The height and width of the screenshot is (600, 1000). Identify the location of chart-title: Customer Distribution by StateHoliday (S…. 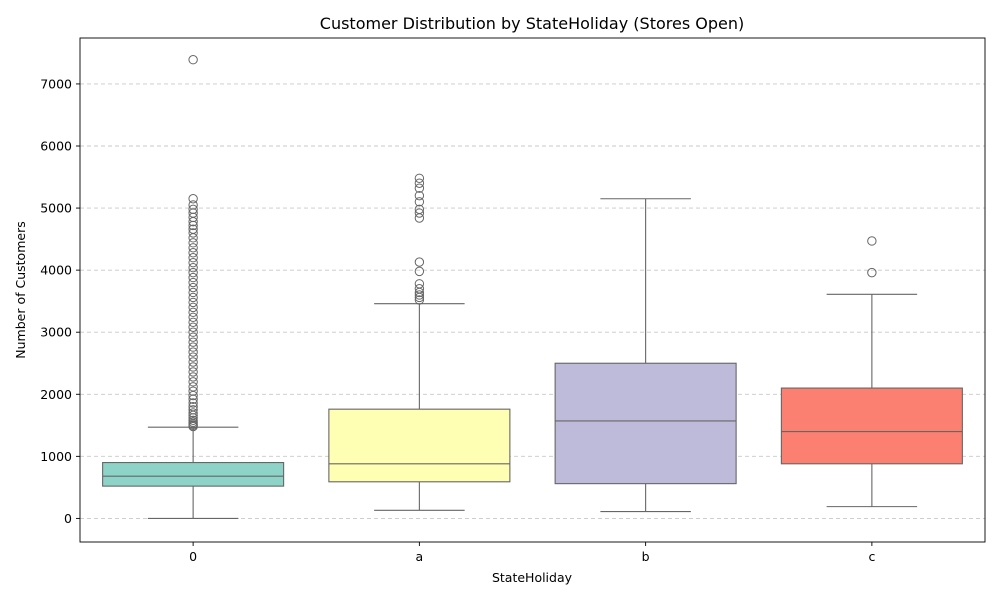
(532, 23).